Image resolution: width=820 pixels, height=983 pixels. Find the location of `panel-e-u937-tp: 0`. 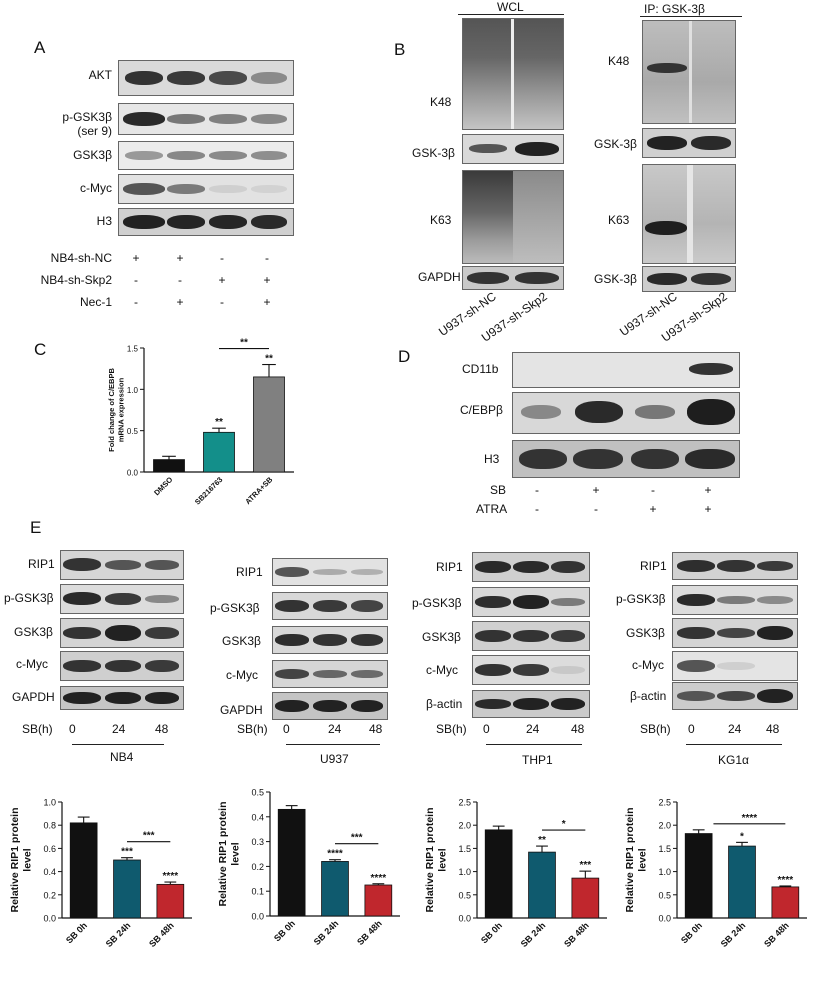

panel-e-u937-tp: 0 is located at coordinates (286, 729).